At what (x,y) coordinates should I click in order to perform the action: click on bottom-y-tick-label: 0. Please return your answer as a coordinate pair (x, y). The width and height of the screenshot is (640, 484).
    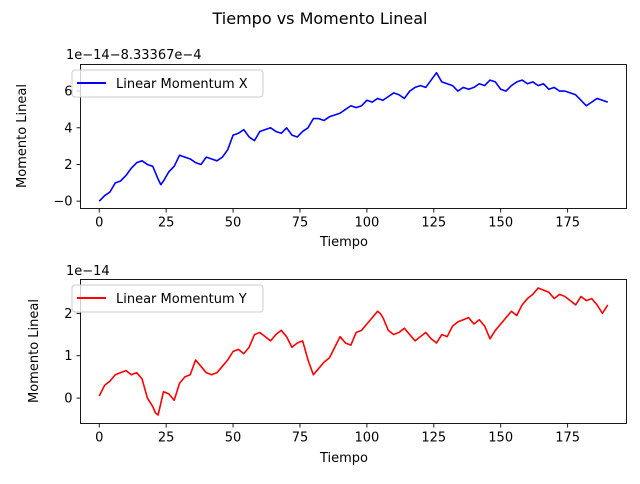
    Looking at the image, I should click on (68, 399).